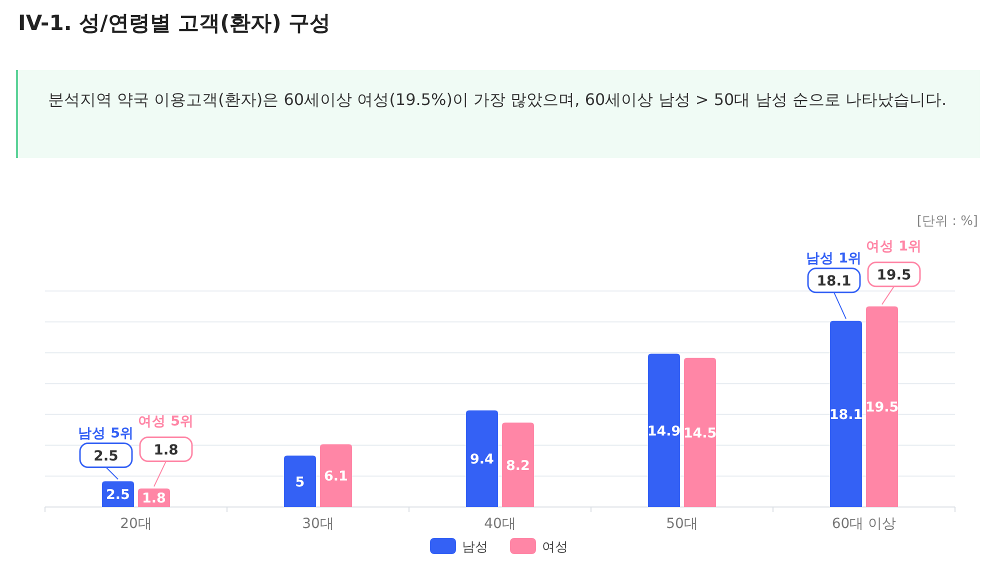 This screenshot has height=570, width=1000. What do you see at coordinates (864, 524) in the screenshot?
I see `x-tick-label: 60대 이상` at bounding box center [864, 524].